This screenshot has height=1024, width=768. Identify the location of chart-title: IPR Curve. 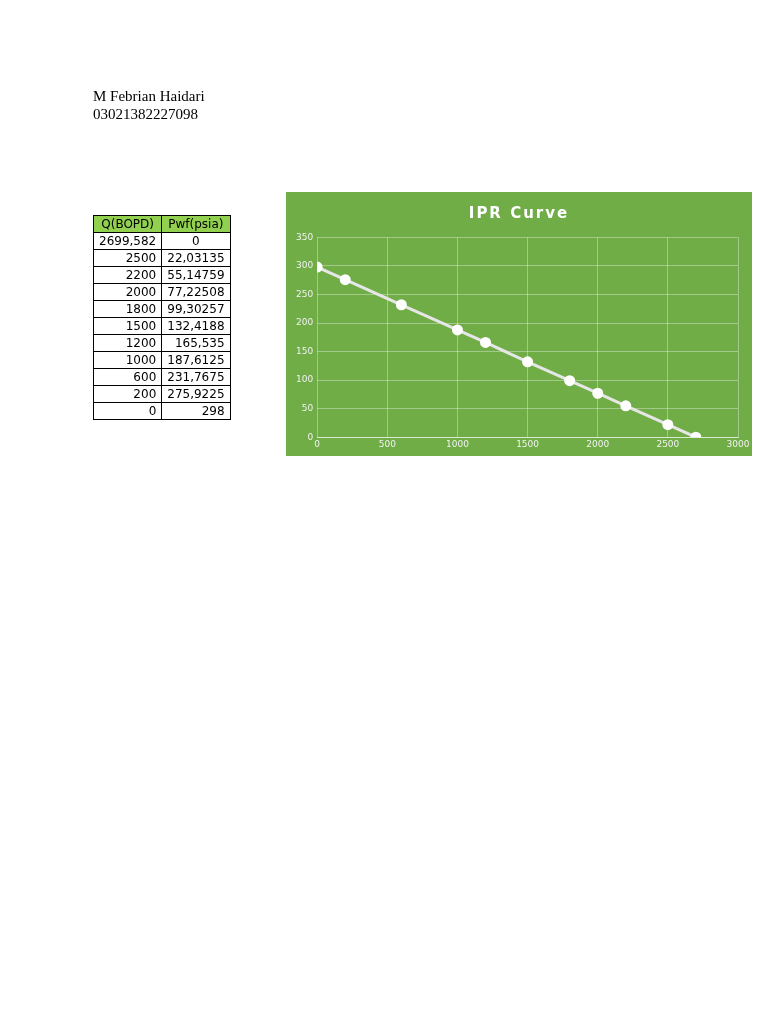
(519, 213).